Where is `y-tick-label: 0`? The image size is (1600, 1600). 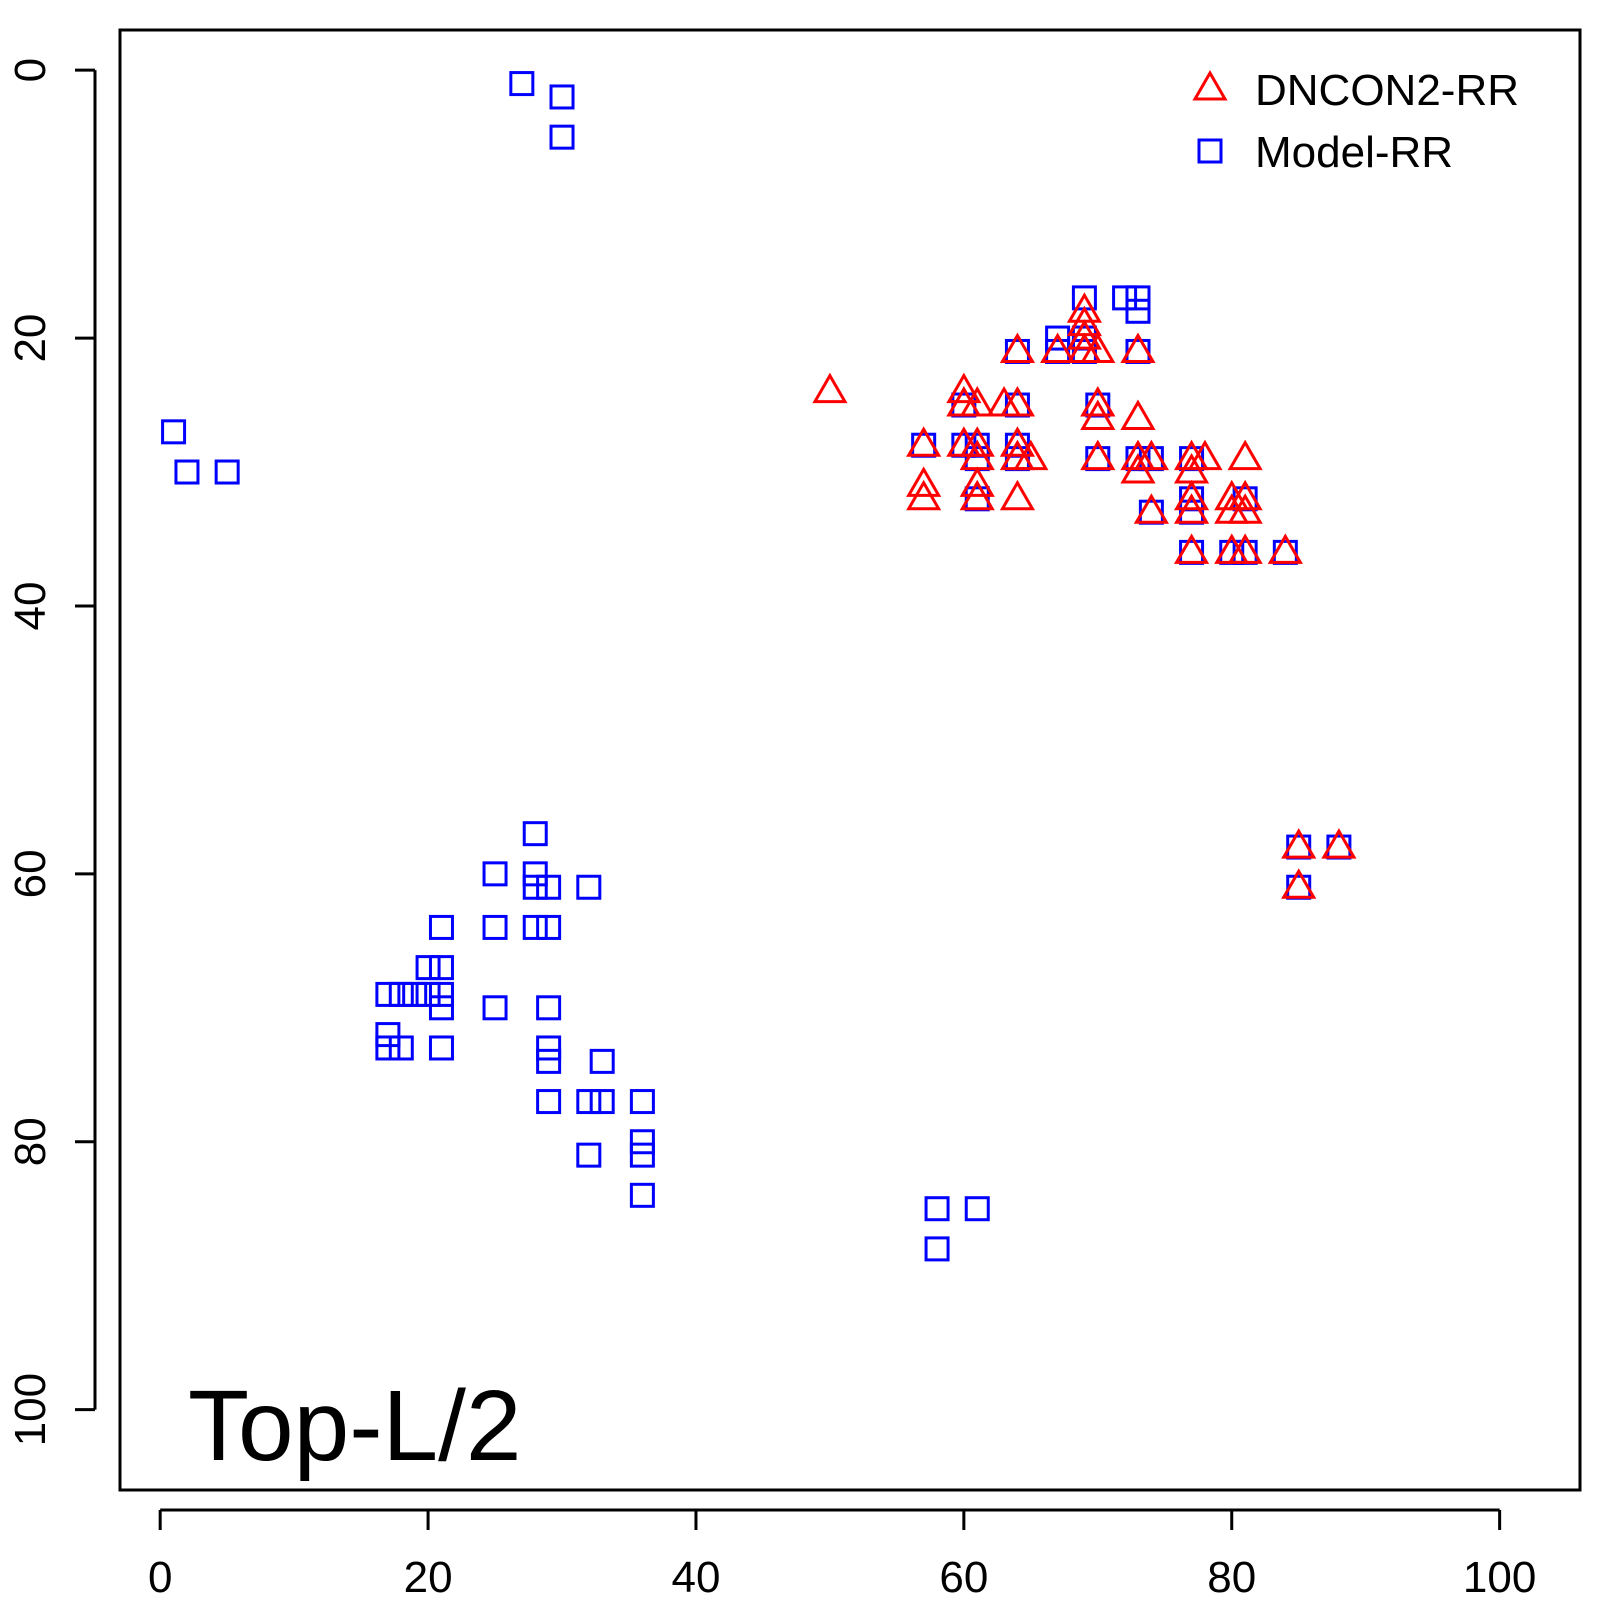
y-tick-label: 0 is located at coordinates (30, 70).